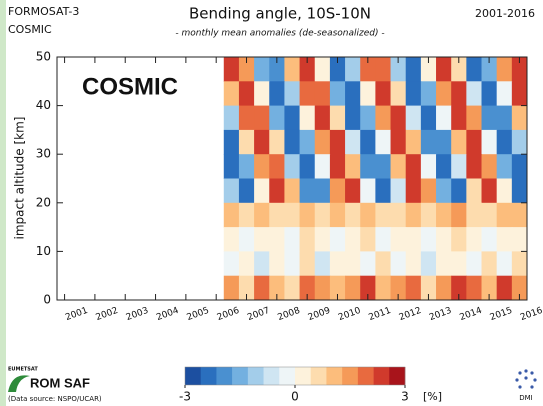  I want to click on y-axis-label: impact altitude [km], so click(20, 178).